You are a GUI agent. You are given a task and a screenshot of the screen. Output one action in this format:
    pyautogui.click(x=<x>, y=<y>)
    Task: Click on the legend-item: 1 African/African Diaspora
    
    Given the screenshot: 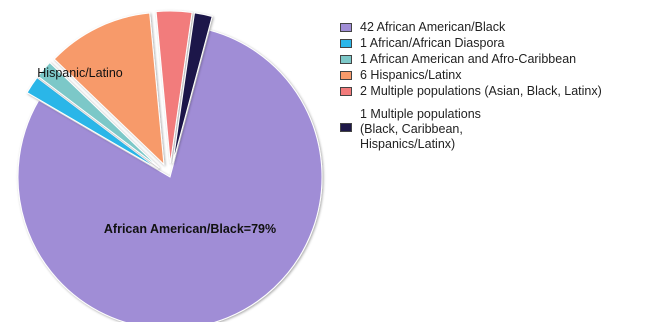 What is the action you would take?
    pyautogui.click(x=495, y=43)
    